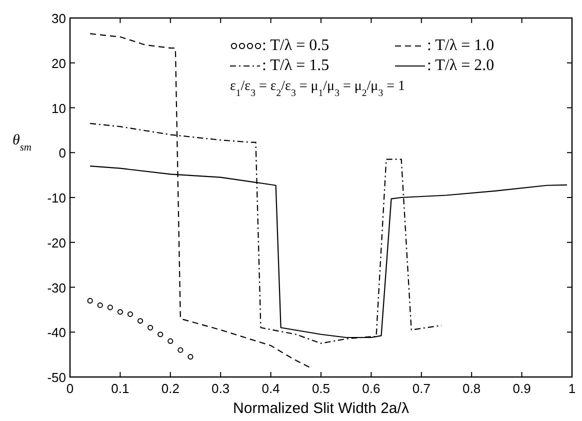 This screenshot has height=421, width=582. I want to click on legend-label: : T/λ = 2.0, so click(460, 65).